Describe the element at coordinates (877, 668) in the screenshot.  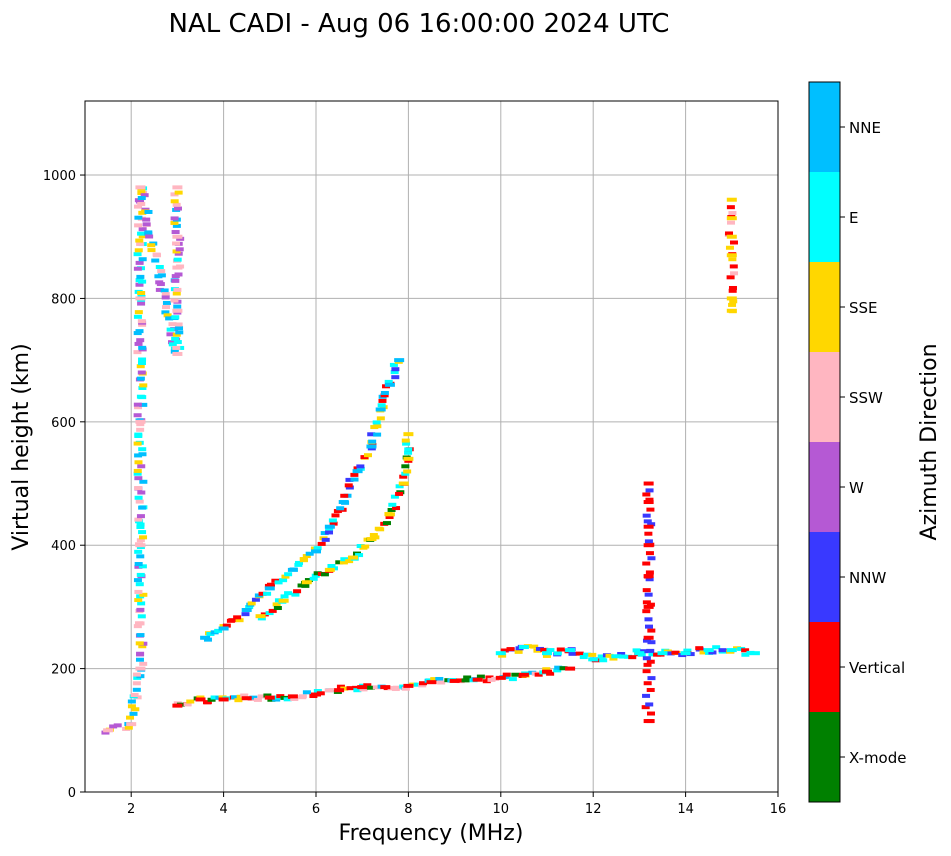
I see `colorbar-tick-label: Vertical` at that location.